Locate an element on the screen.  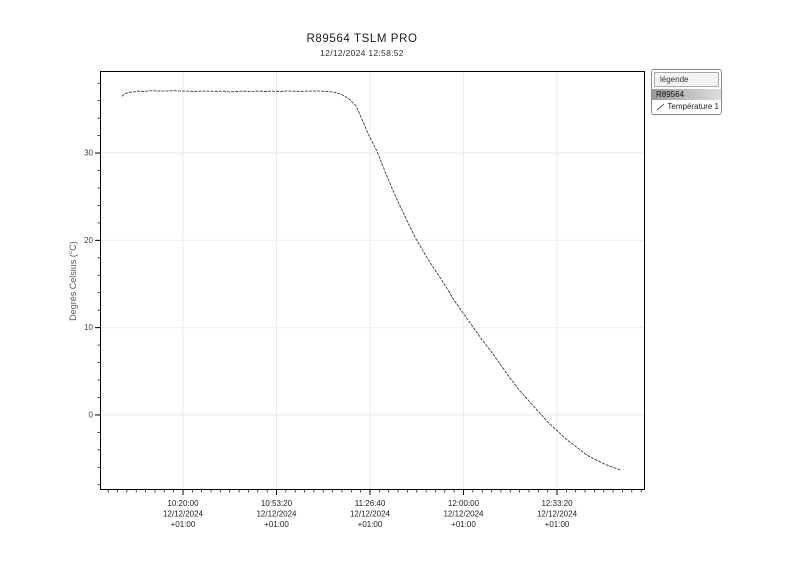
legend-series-label: Température 1 is located at coordinates (693, 106).